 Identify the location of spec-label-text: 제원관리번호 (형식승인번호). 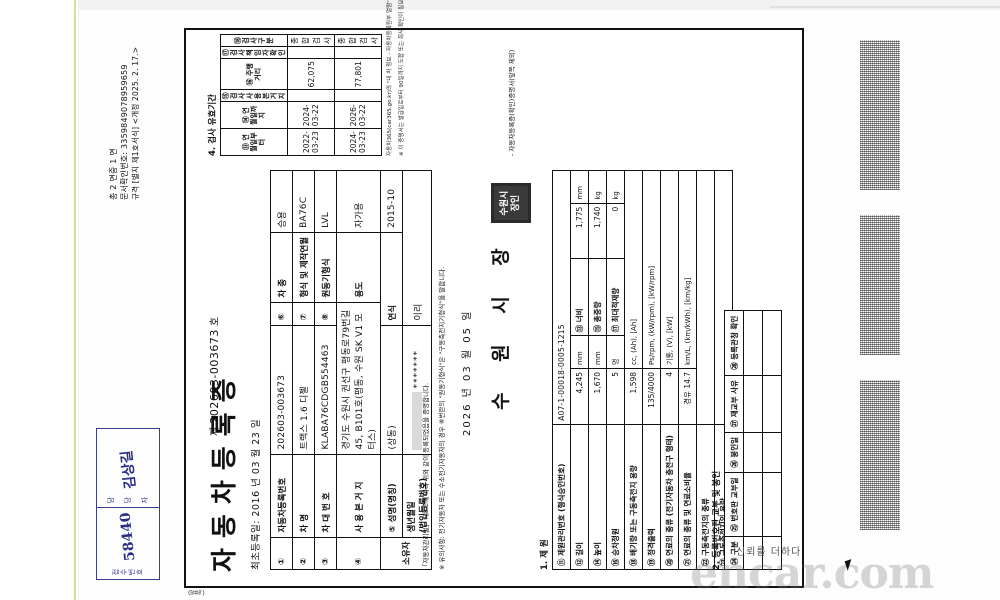
(561, 509).